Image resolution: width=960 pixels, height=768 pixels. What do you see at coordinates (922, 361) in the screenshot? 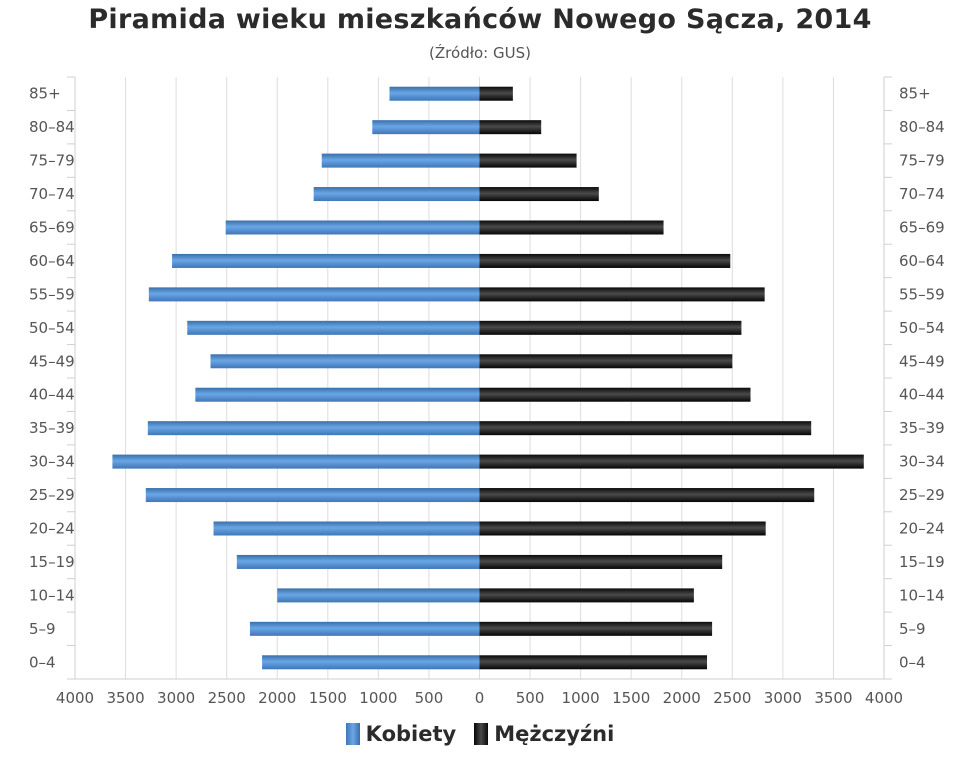
I see `y-tick-label-right: 45–49` at bounding box center [922, 361].